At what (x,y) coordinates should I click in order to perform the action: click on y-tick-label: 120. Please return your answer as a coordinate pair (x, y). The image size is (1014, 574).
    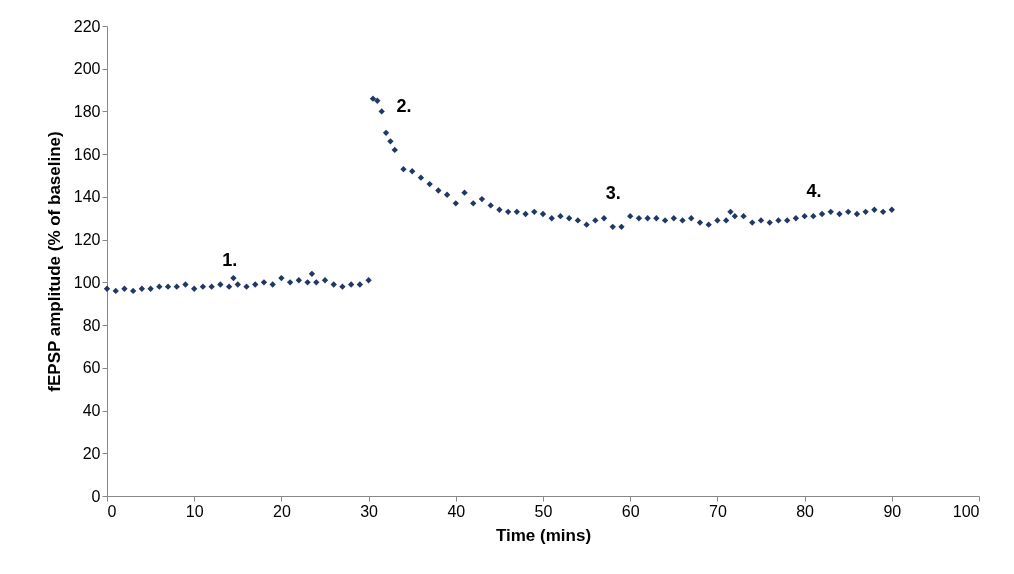
    Looking at the image, I should click on (87, 240).